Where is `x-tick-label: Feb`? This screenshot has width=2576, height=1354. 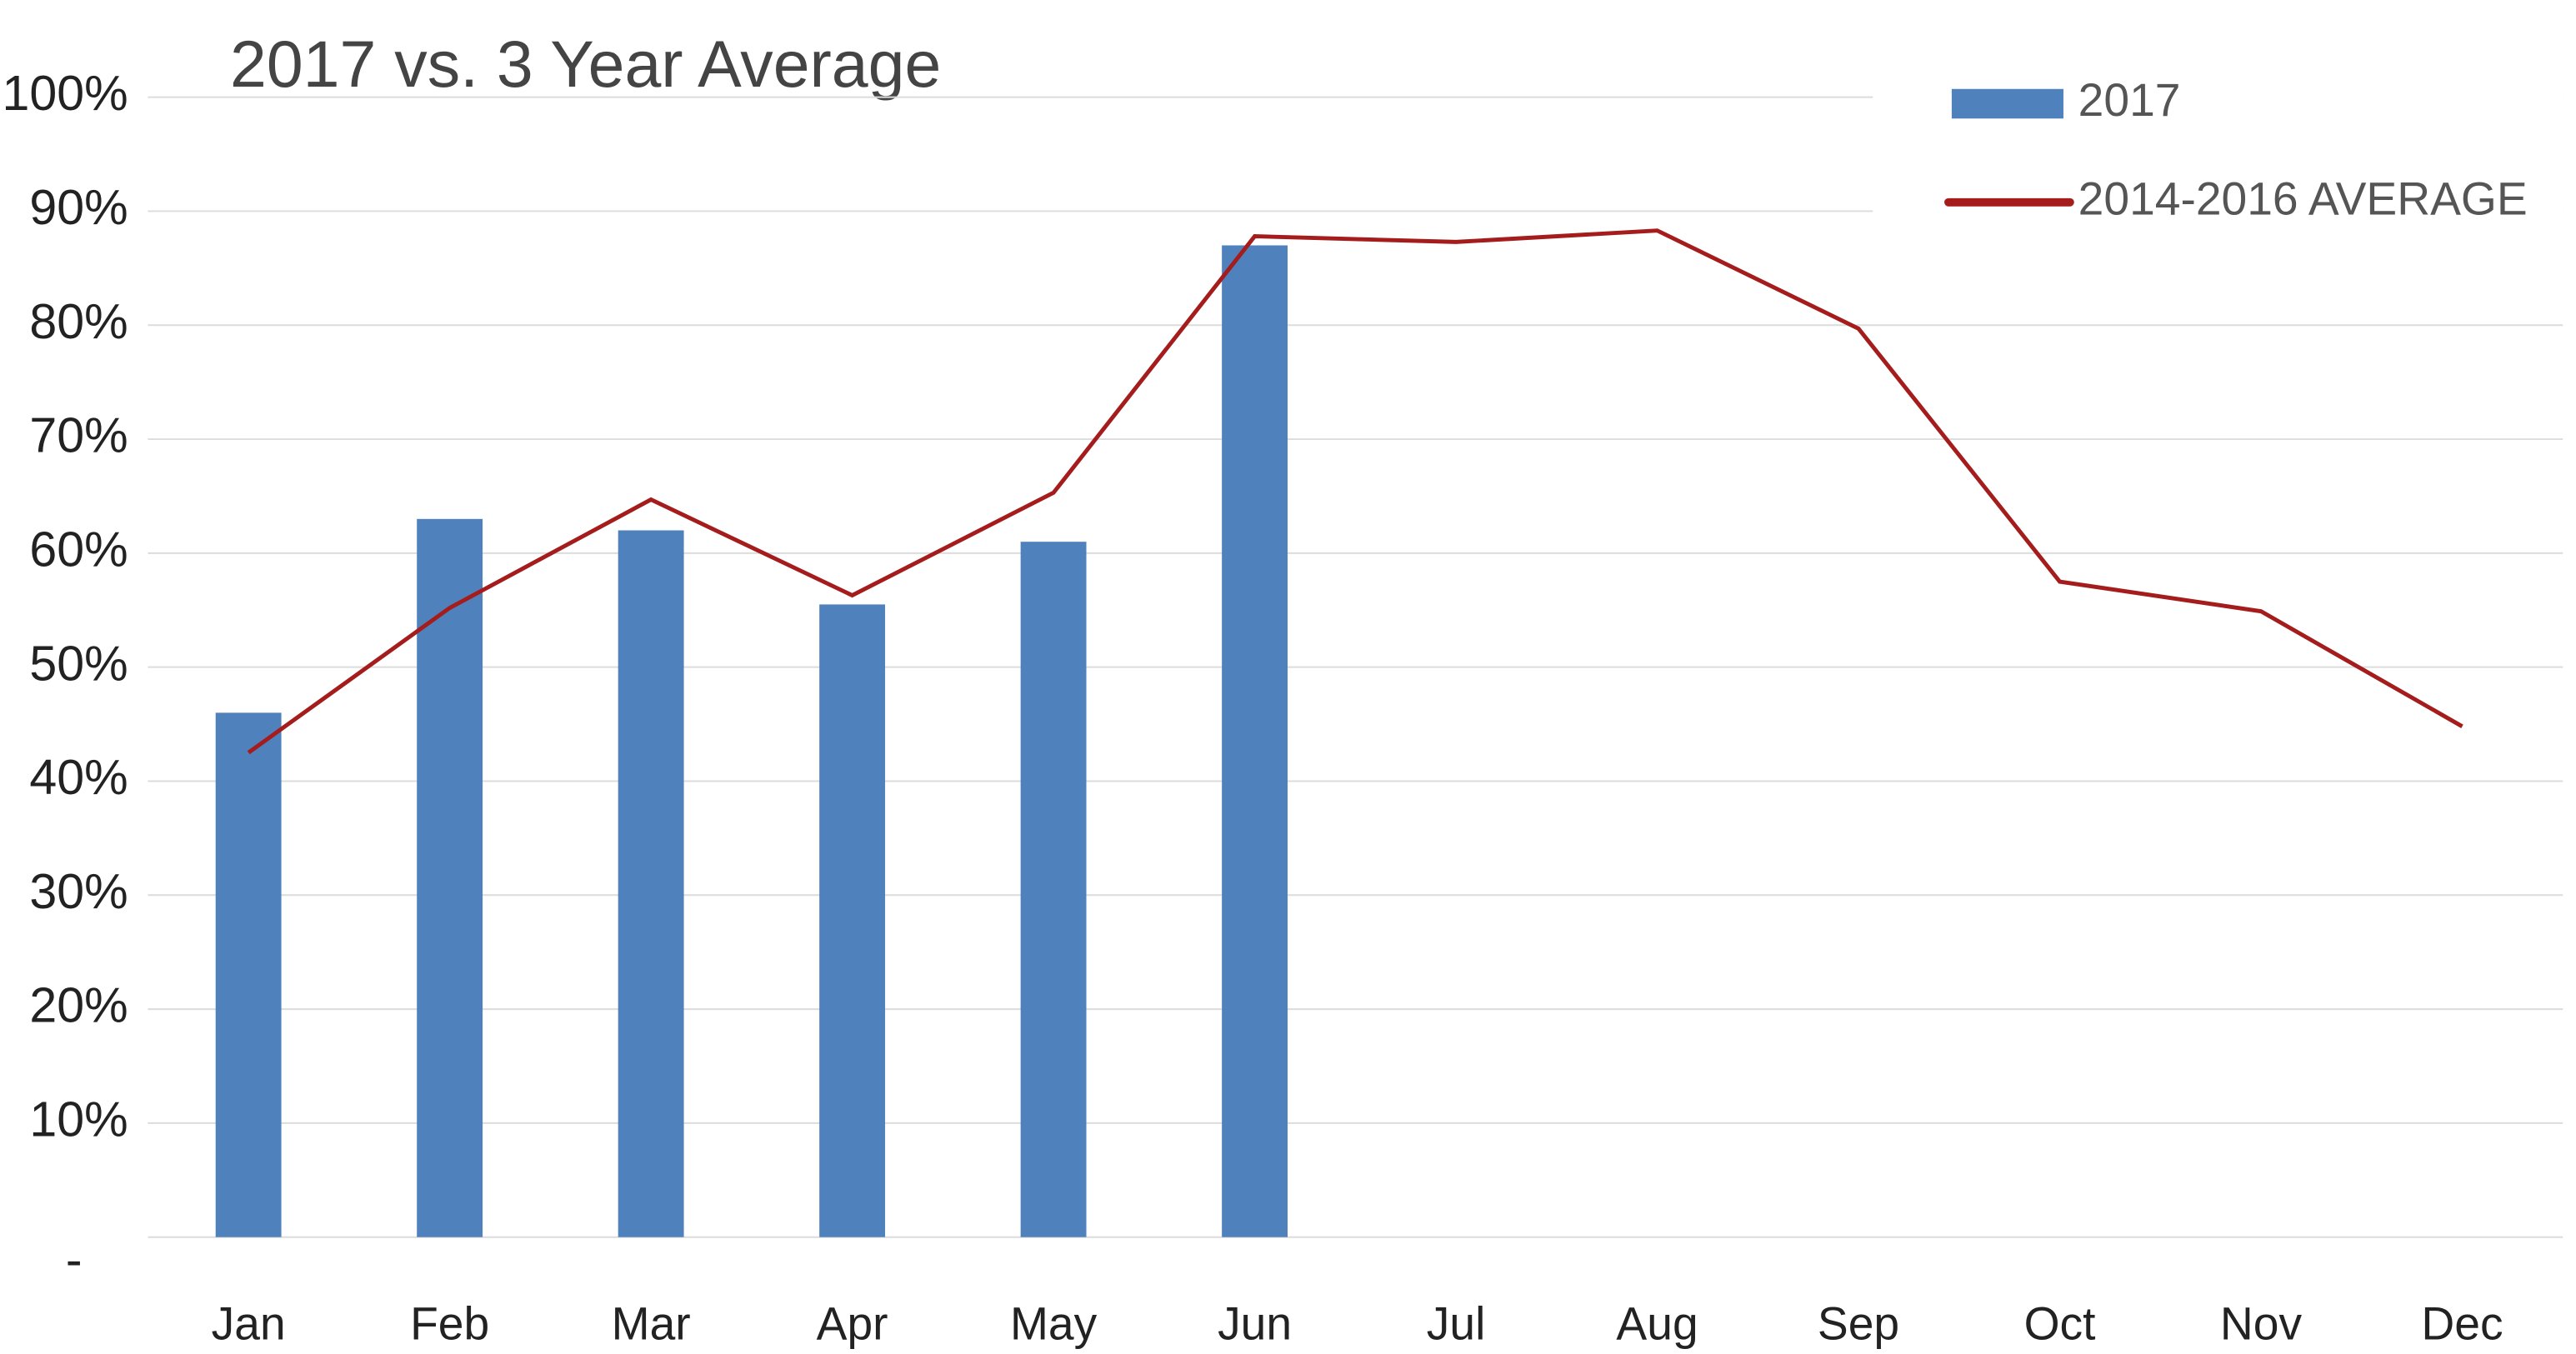 x-tick-label: Feb is located at coordinates (450, 1324).